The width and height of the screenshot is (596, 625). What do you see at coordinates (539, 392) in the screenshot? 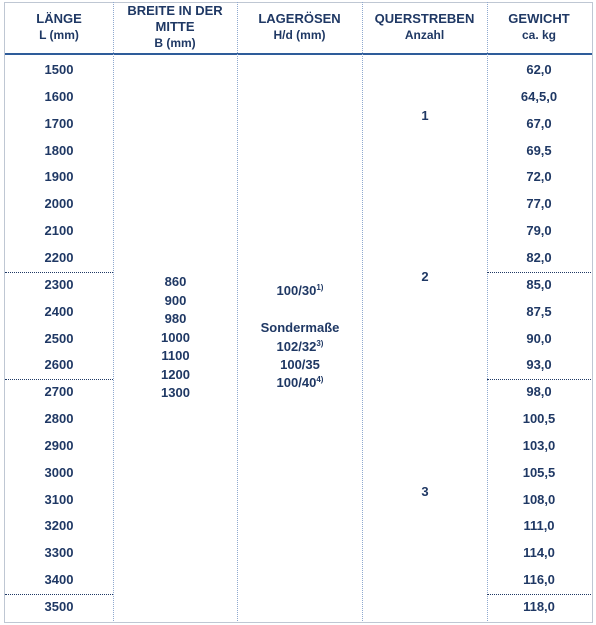
I see `weight: 98,0` at bounding box center [539, 392].